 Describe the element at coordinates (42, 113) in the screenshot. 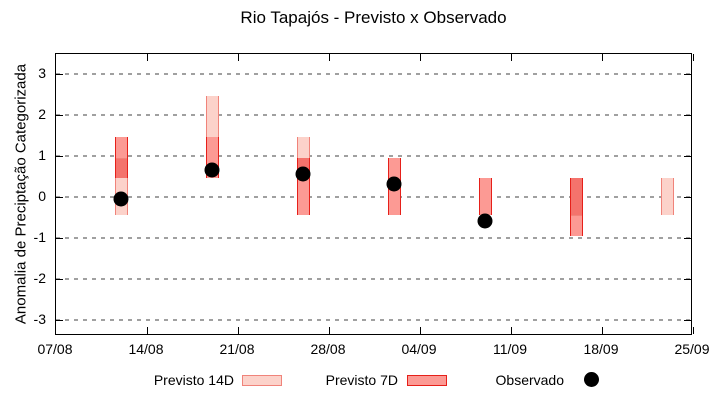

I see `y-tick-label: 2` at that location.